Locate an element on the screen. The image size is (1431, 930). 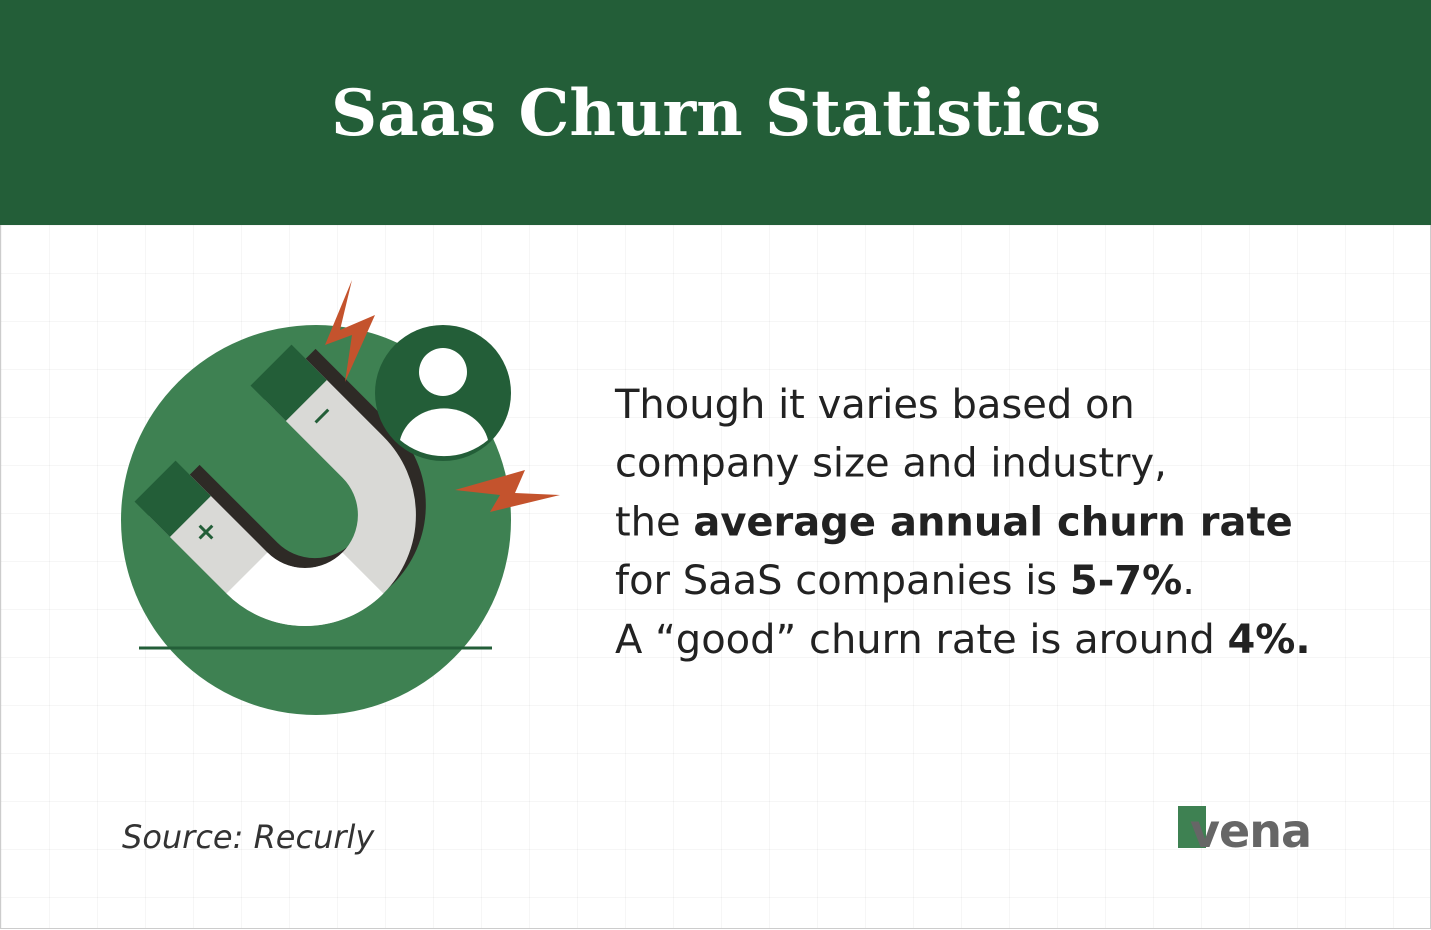
text-segment: company size and industry, is located at coordinates (891, 464).